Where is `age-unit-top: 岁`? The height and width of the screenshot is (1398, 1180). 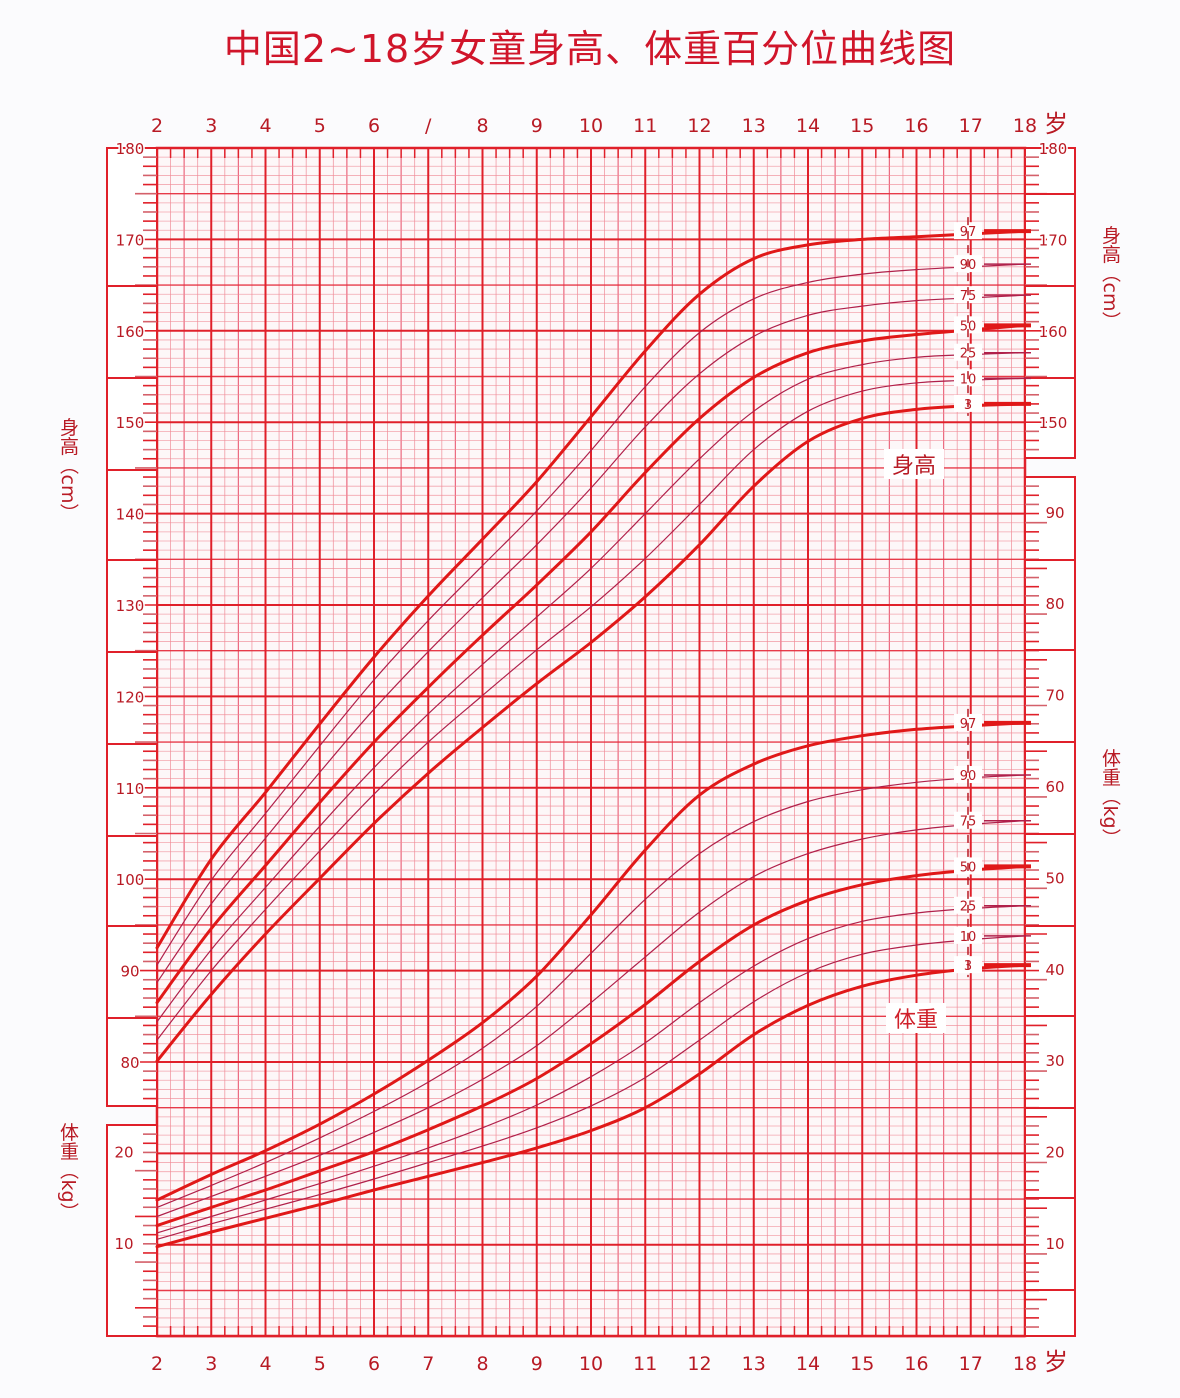 age-unit-top: 岁 is located at coordinates (1056, 124).